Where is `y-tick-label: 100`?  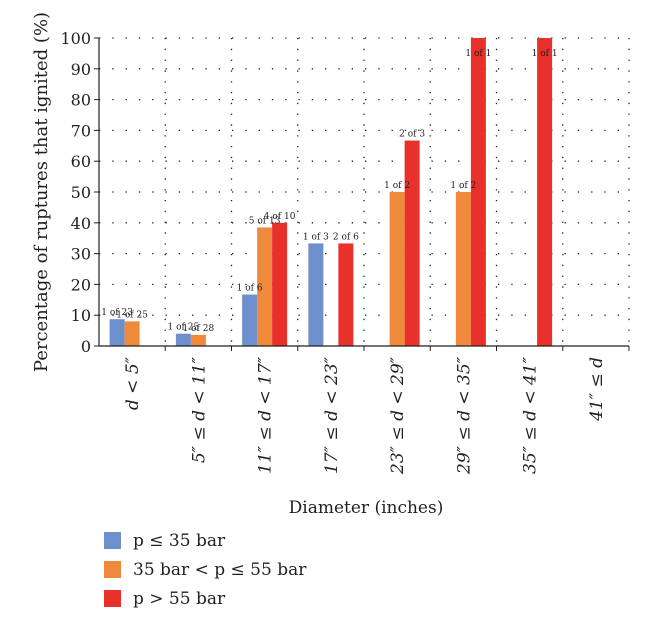 y-tick-label: 100 is located at coordinates (75, 38).